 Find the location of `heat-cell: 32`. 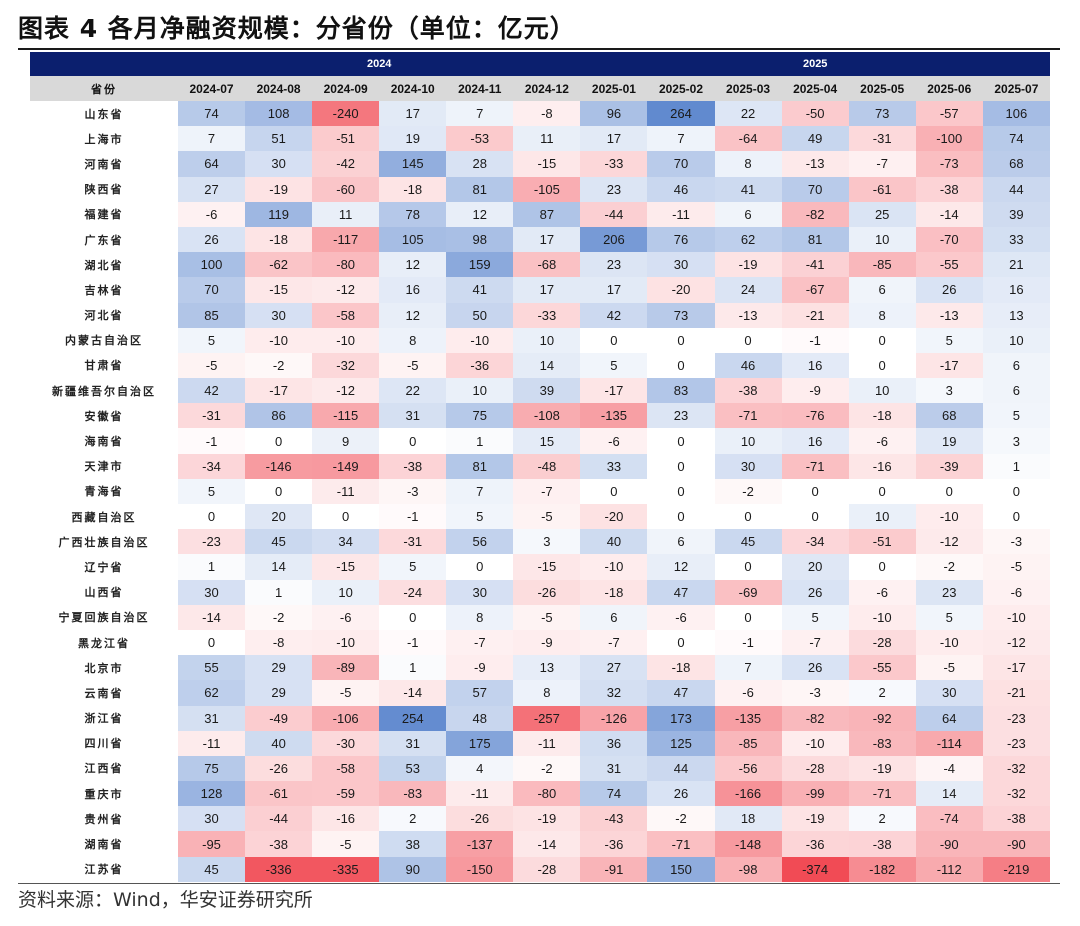

heat-cell: 32 is located at coordinates (614, 693).